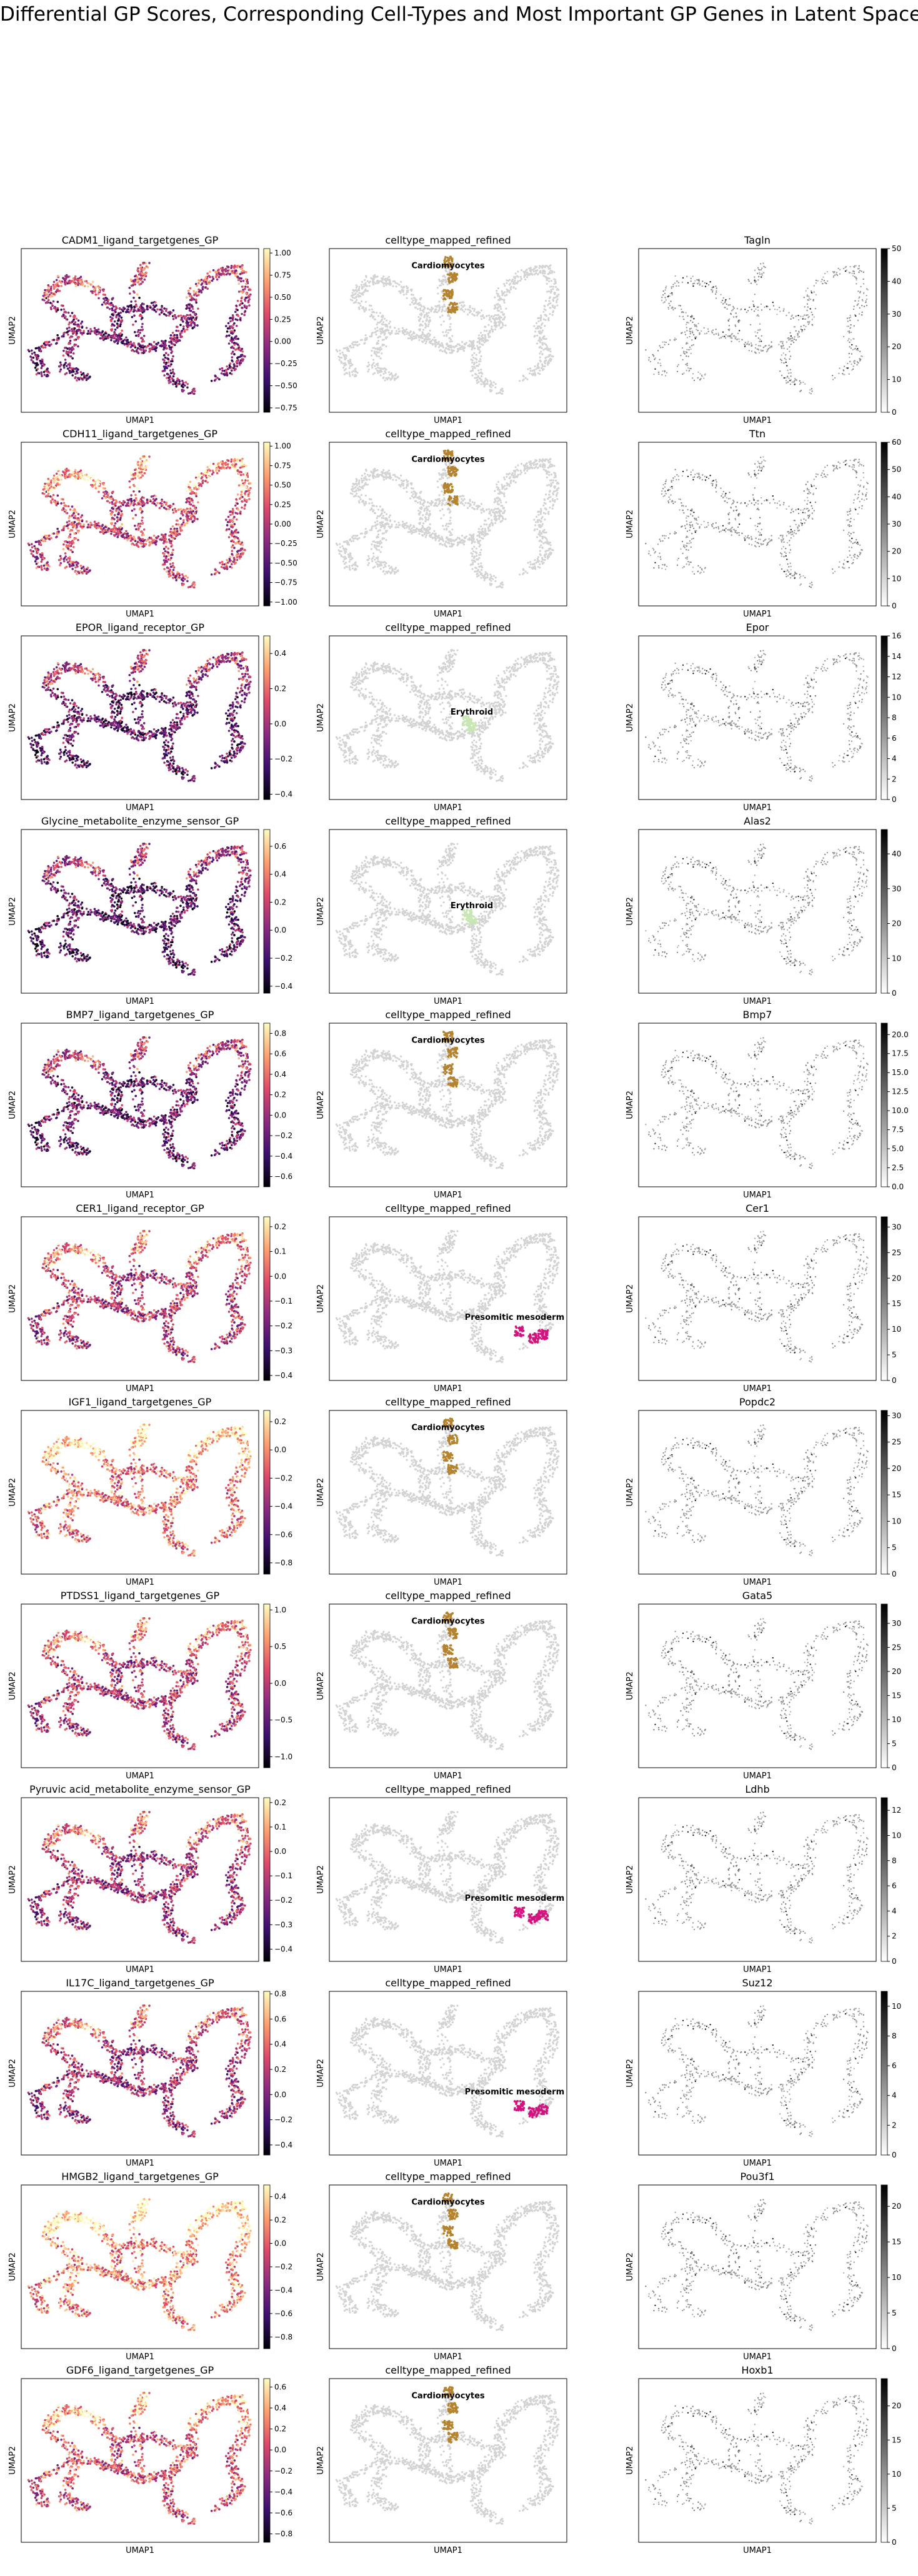 This screenshot has height=2576, width=918. Describe the element at coordinates (282, 319) in the screenshot. I see `colorbar-tick-label: 0.25` at that location.